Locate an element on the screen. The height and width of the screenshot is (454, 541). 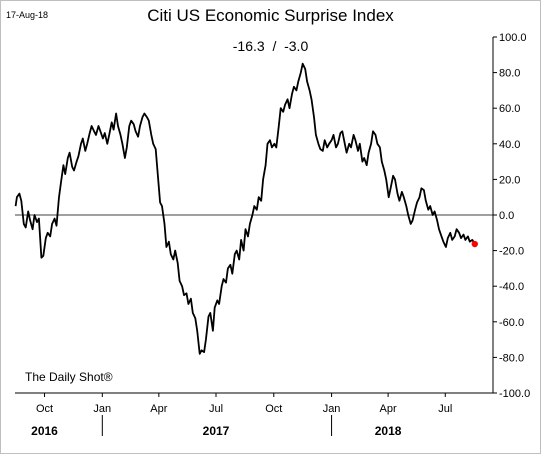
last-point-marker is located at coordinates (474, 244).